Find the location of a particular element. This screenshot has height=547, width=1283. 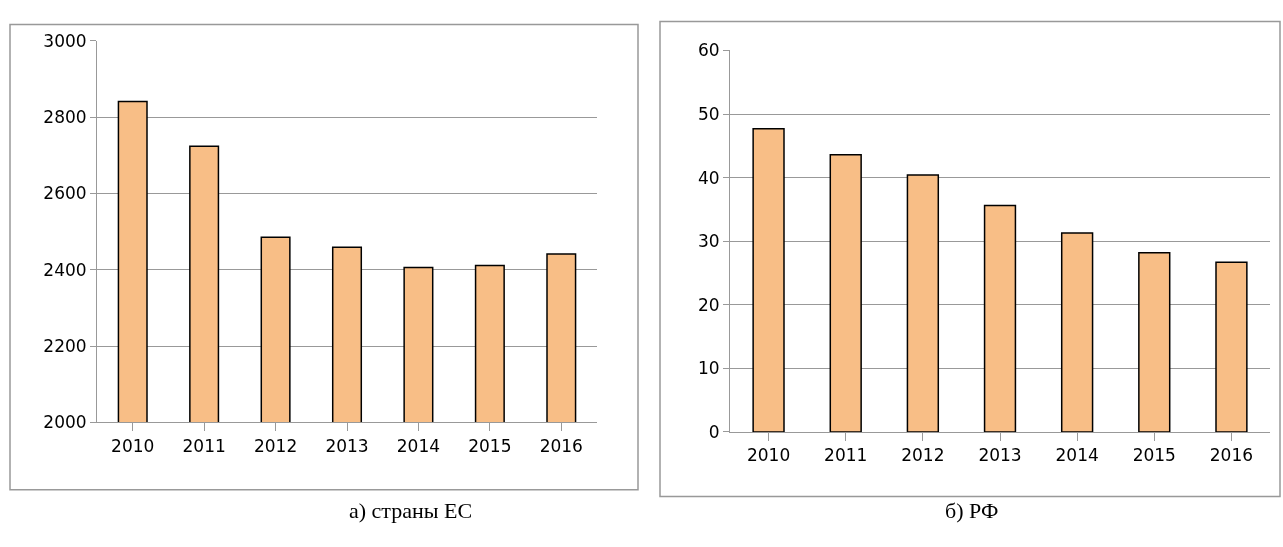

y-tick-label: 2000 is located at coordinates (65, 422).